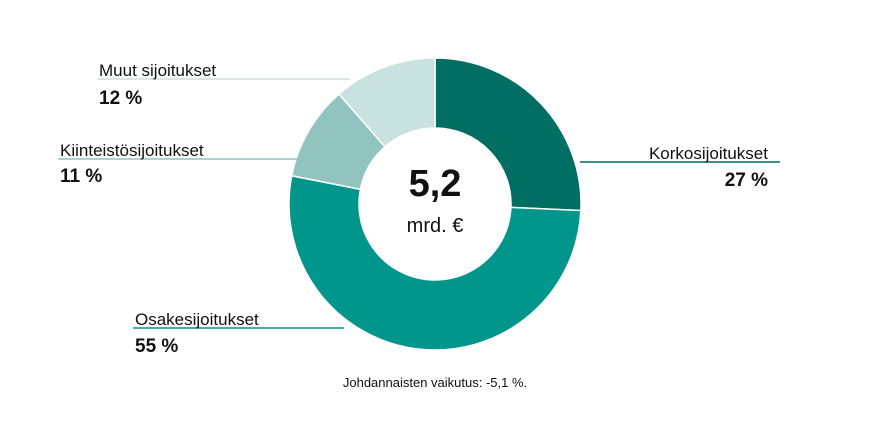 The width and height of the screenshot is (870, 432). Describe the element at coordinates (386, 102) in the screenshot. I see `slice-muut-sijoitukset` at that location.